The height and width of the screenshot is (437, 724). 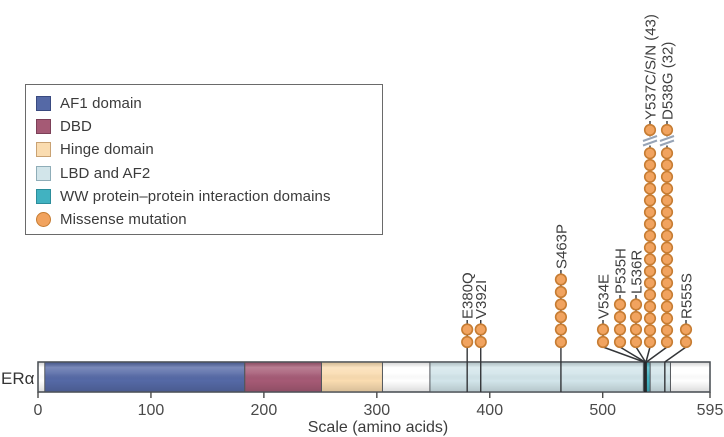 What do you see at coordinates (604, 296) in the screenshot?
I see `mutation-label: V534E` at bounding box center [604, 296].